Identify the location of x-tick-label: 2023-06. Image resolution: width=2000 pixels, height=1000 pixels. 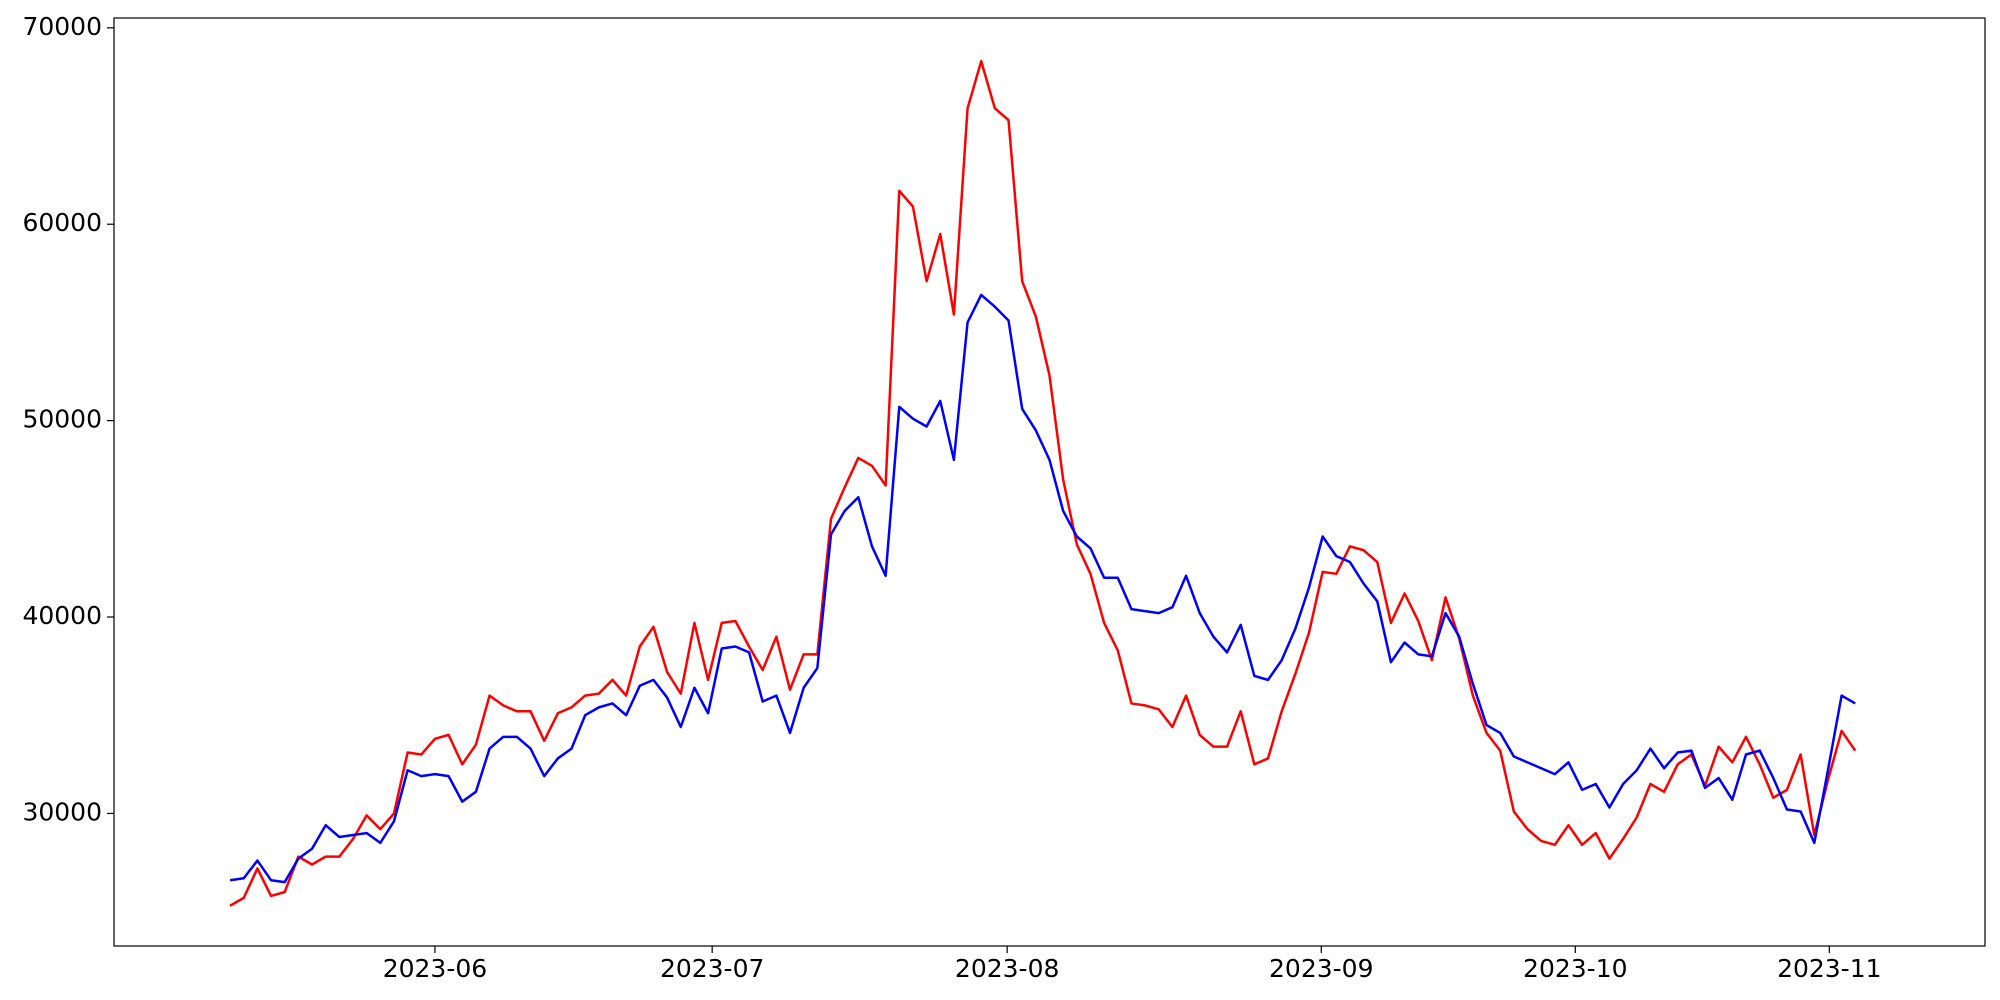
(435, 968).